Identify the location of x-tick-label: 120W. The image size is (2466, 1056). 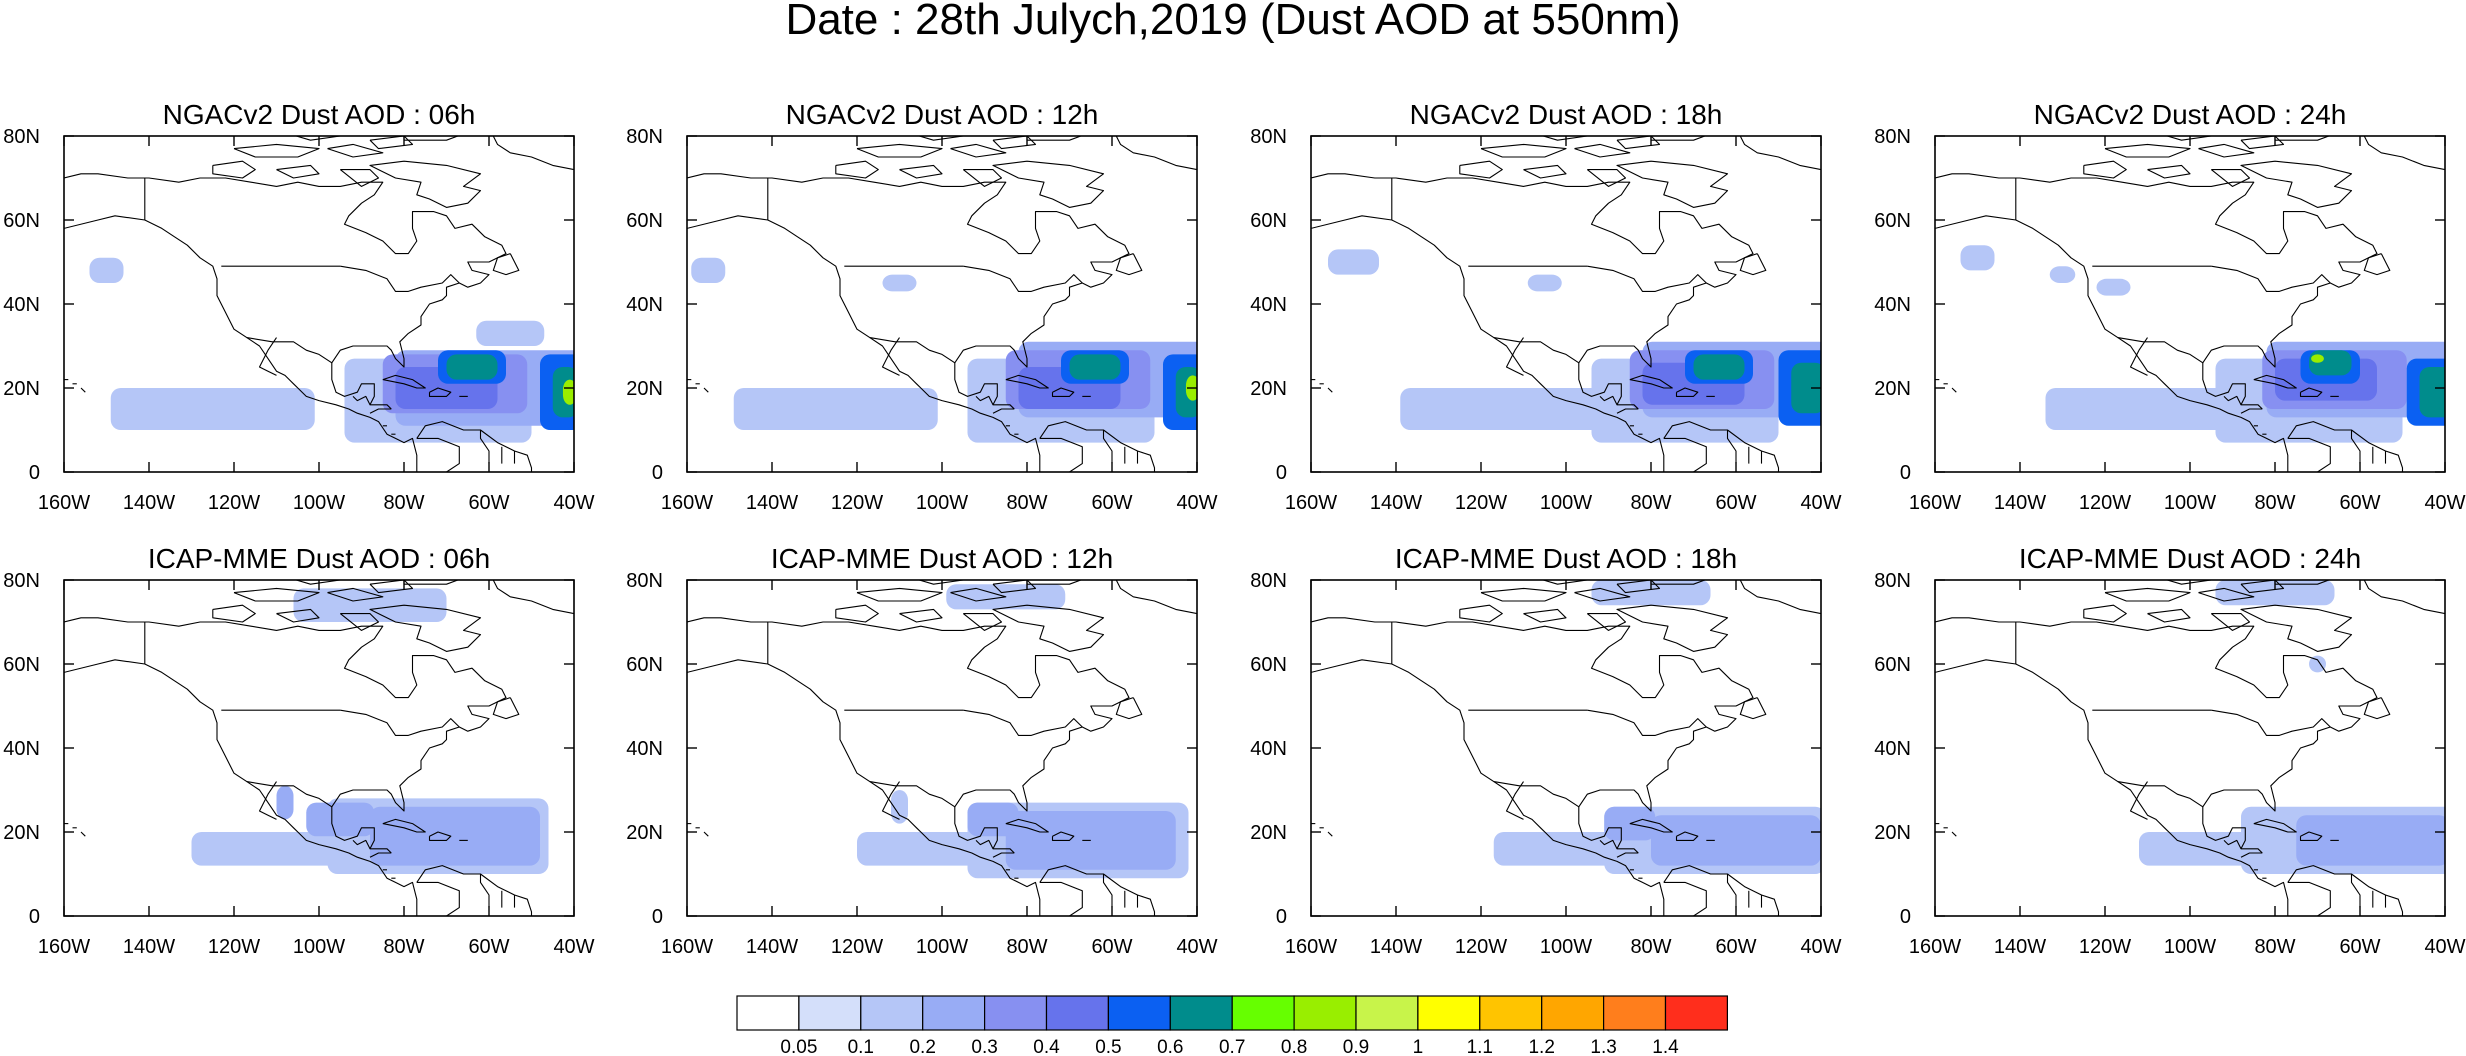
(234, 947).